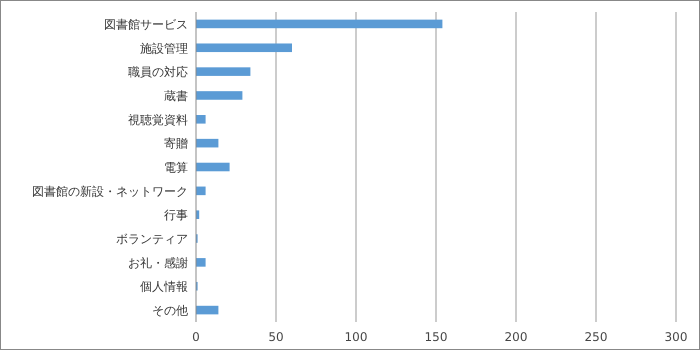  Describe the element at coordinates (158, 263) in the screenshot. I see `y-tick-label: お礼・感謝` at that location.